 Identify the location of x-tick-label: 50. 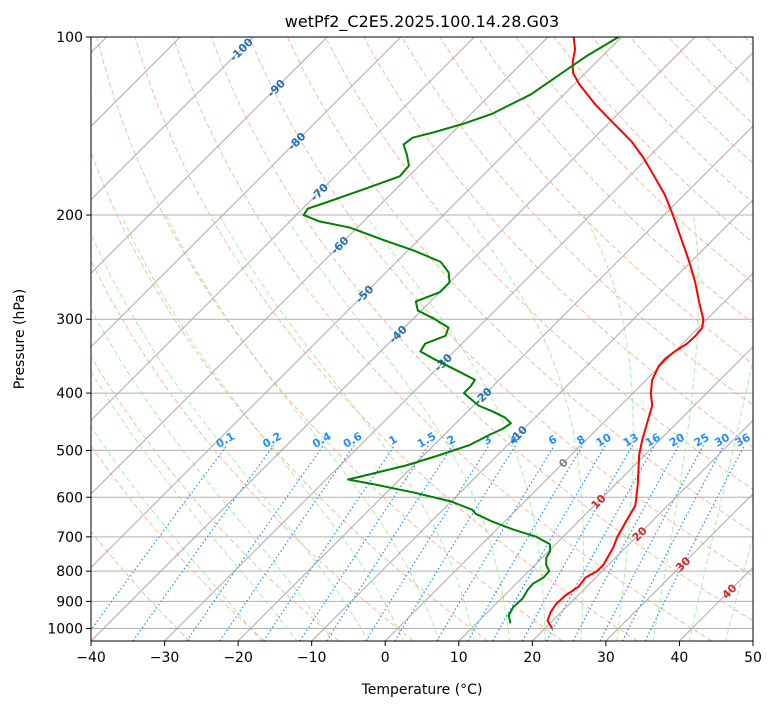
(753, 658).